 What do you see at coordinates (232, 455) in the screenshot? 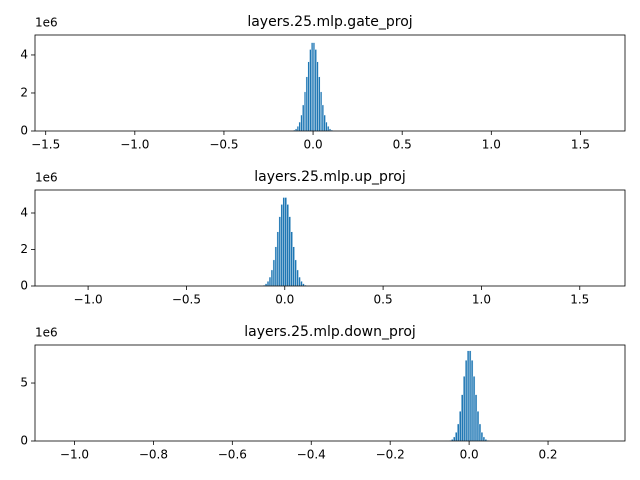
I see `x-tick-label: −0.6` at bounding box center [232, 455].